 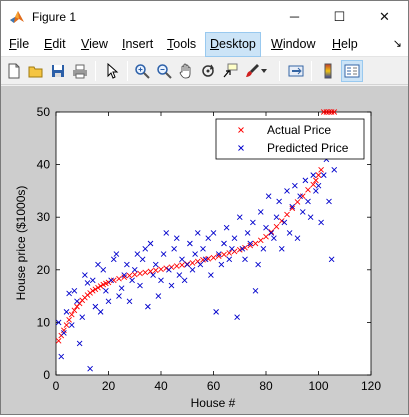 I want to click on new-figure-icon, so click(x=14, y=71).